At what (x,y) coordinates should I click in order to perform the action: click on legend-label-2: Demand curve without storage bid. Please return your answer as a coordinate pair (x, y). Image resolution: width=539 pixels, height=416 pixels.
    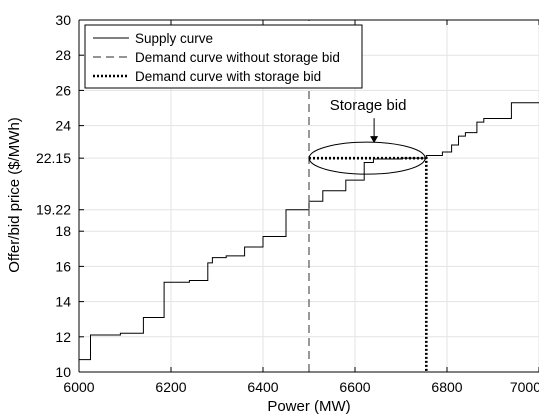
    Looking at the image, I should click on (237, 57).